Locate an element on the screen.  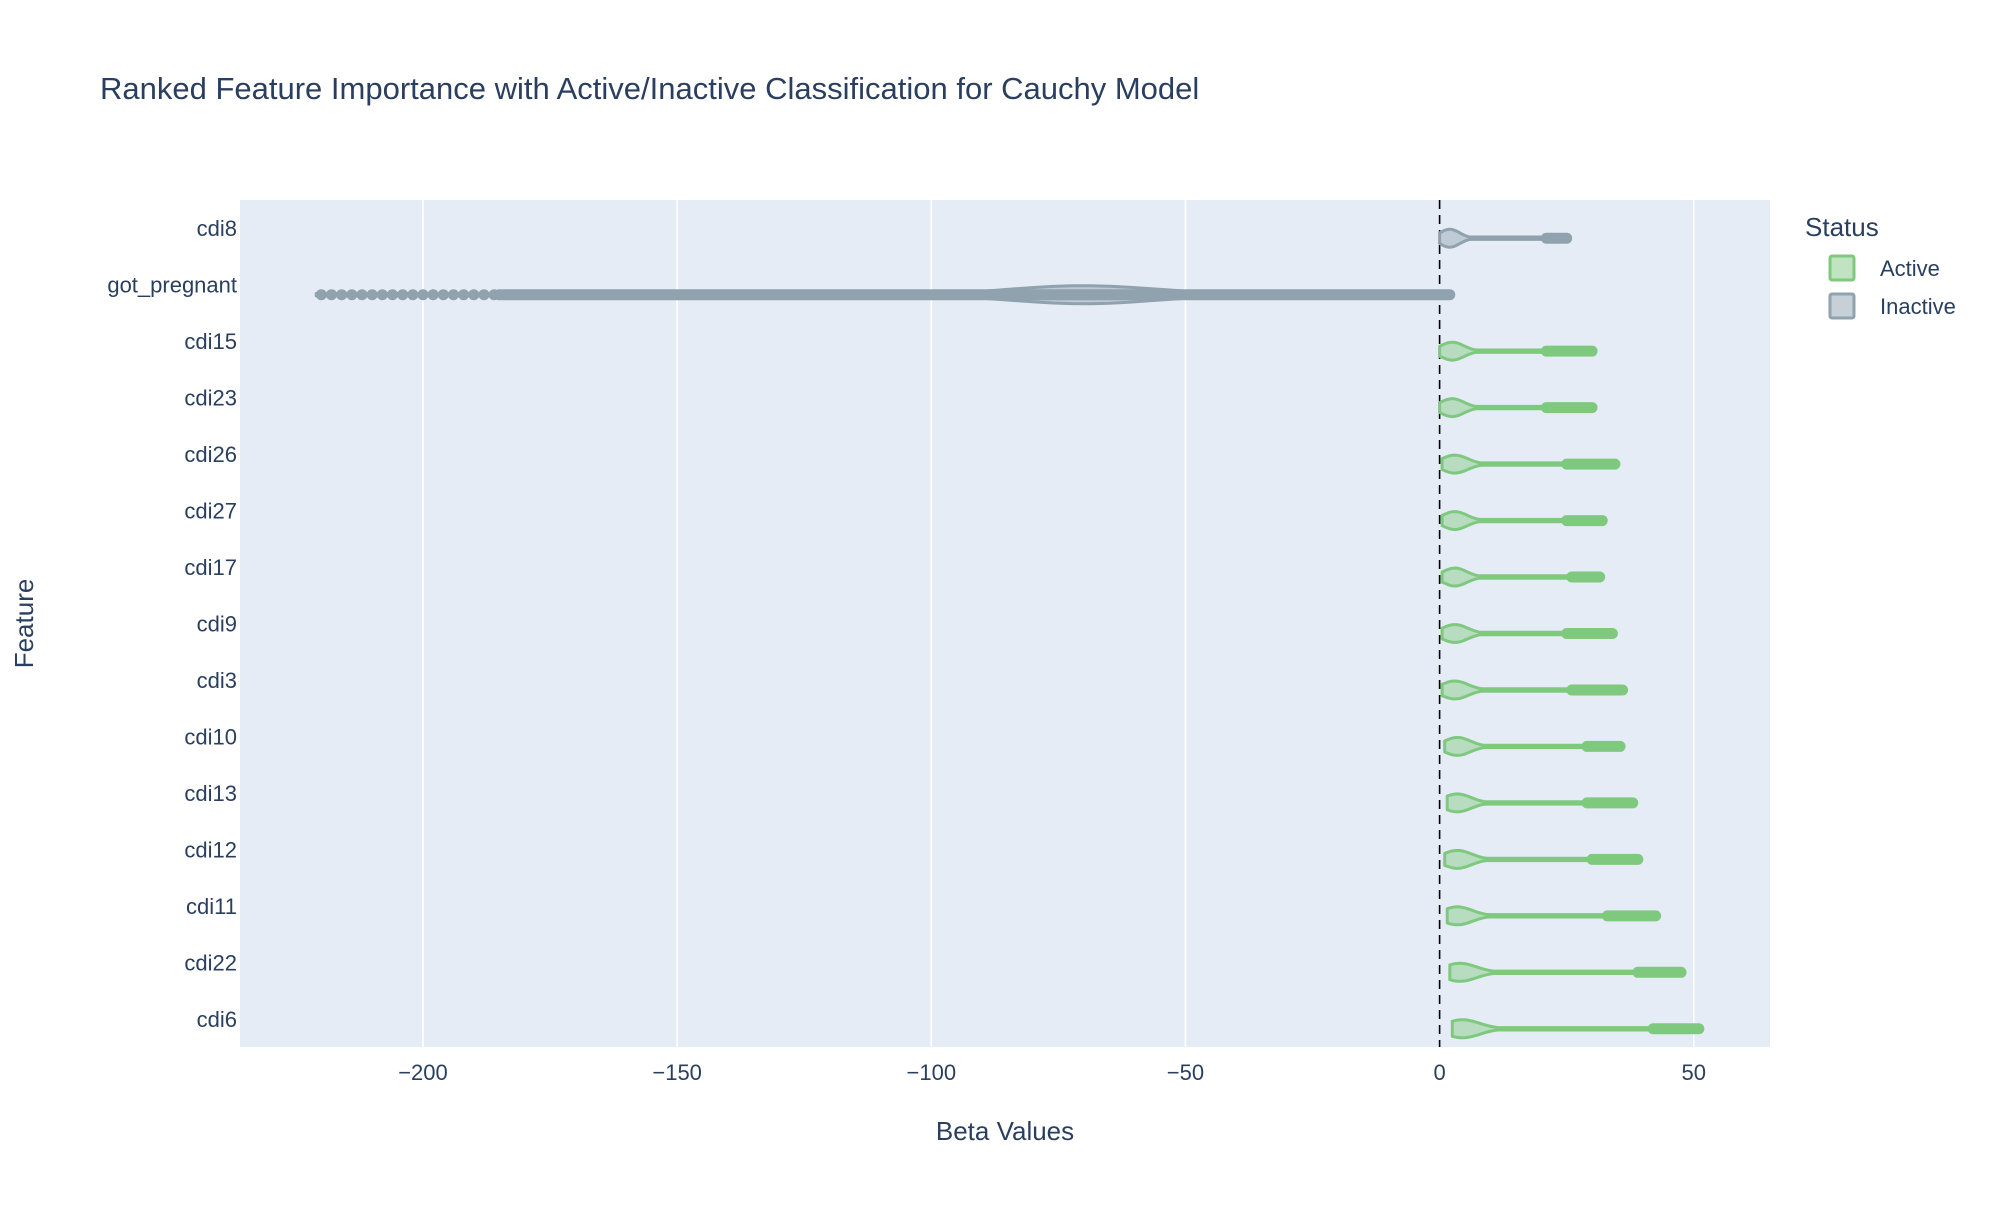
x-tick-label: −100 is located at coordinates (932, 1072).